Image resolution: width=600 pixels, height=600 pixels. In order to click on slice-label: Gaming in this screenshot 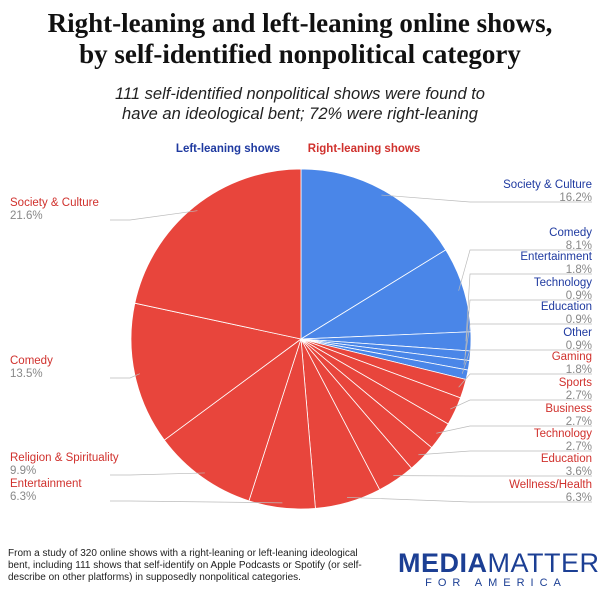, I will do `click(572, 357)`.